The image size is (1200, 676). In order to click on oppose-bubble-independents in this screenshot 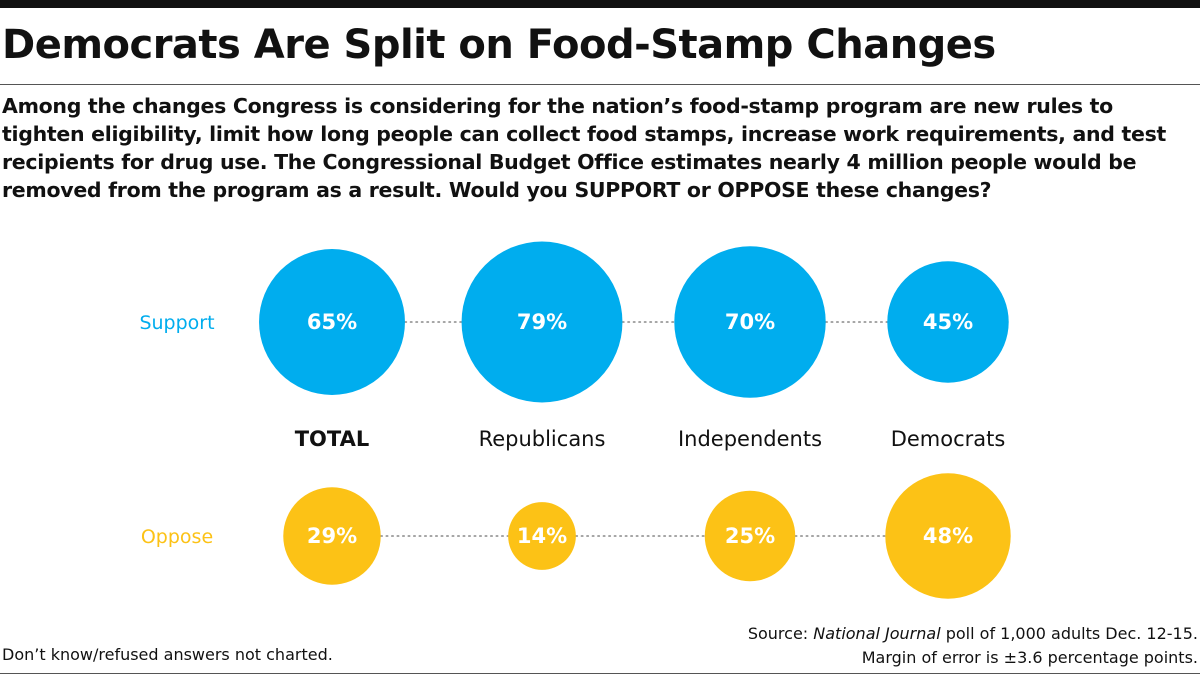, I will do `click(750, 536)`.